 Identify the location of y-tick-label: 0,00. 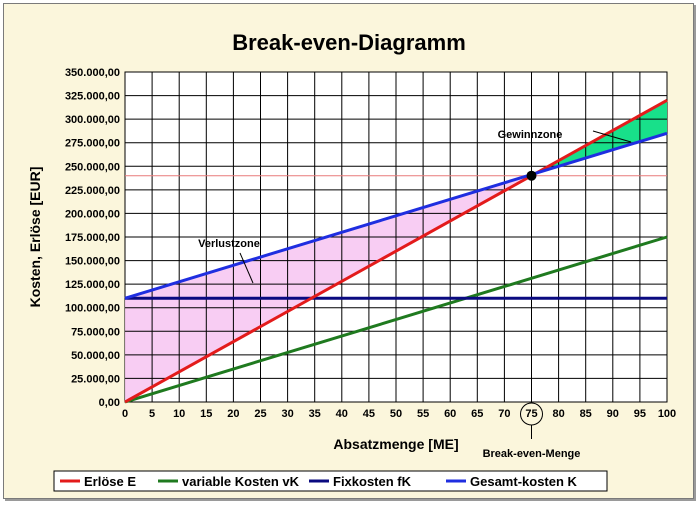
(109, 403).